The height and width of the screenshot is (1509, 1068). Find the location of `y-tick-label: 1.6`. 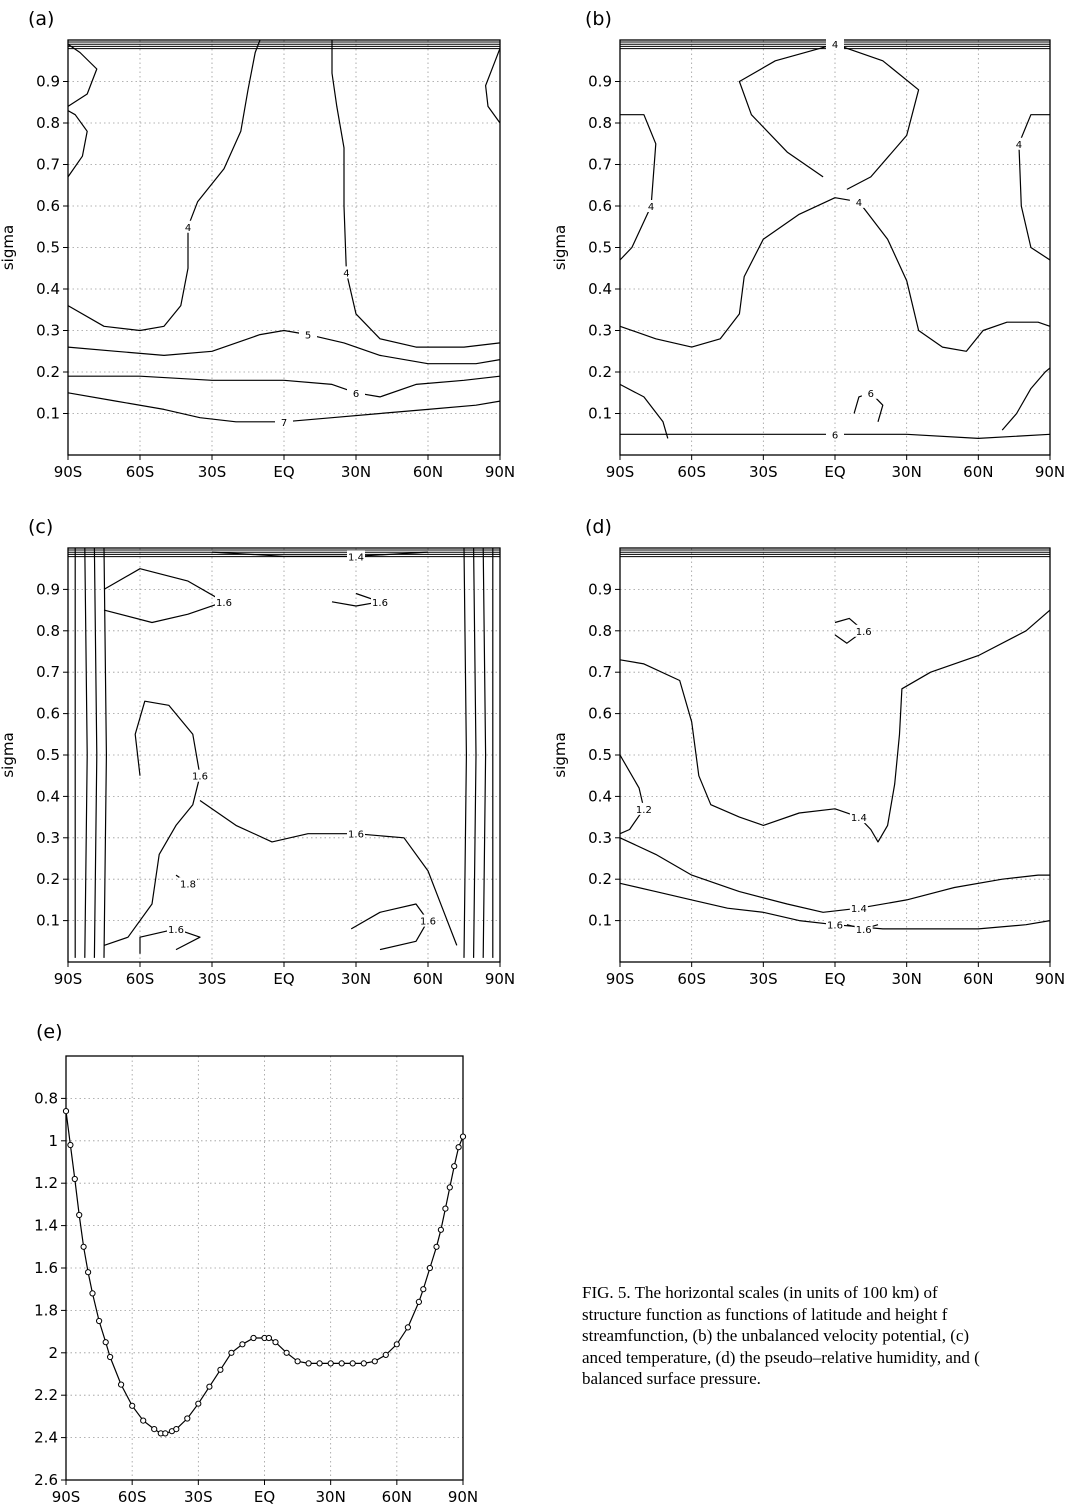

y-tick-label: 1.6 is located at coordinates (46, 1268).